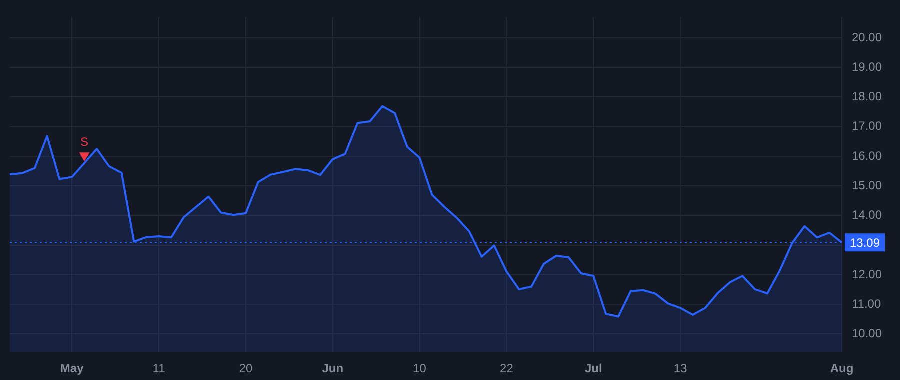 This screenshot has width=900, height=380. What do you see at coordinates (867, 274) in the screenshot?
I see `y-tick-label: 12.00` at bounding box center [867, 274].